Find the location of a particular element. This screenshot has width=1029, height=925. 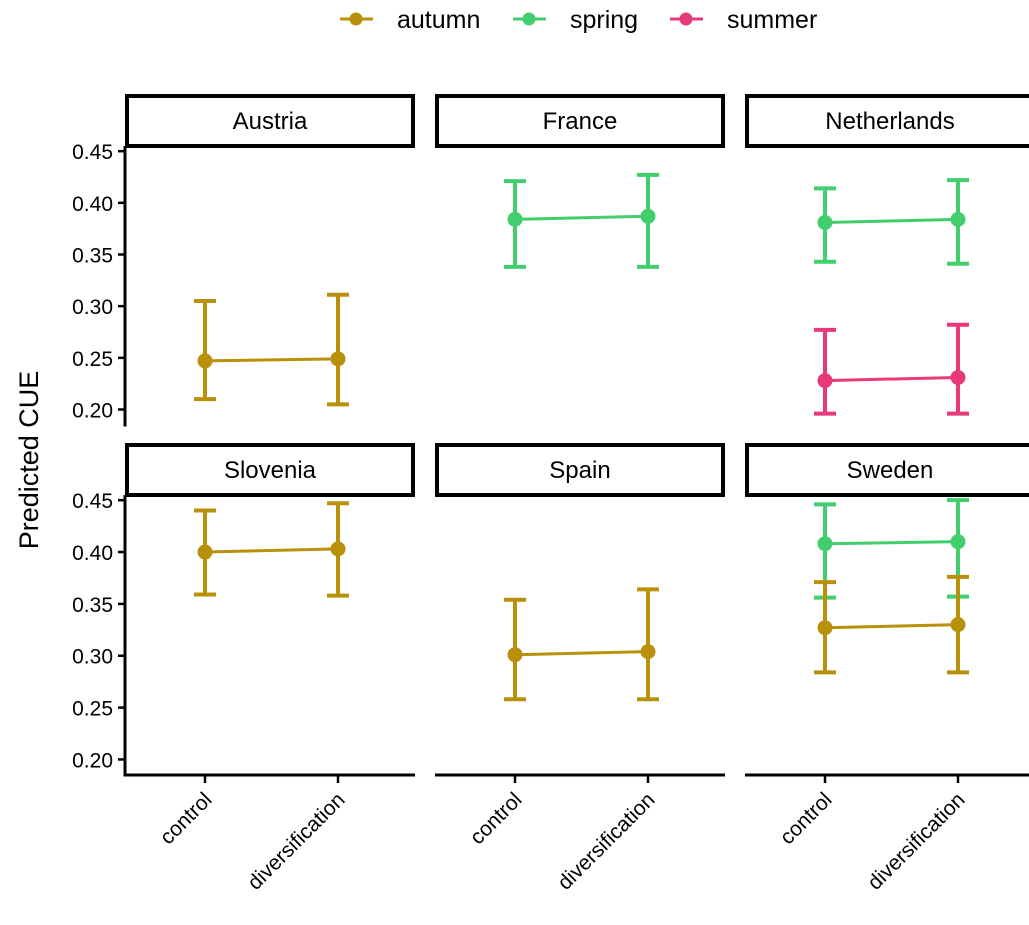

facet-title: Slovenia is located at coordinates (270, 470).